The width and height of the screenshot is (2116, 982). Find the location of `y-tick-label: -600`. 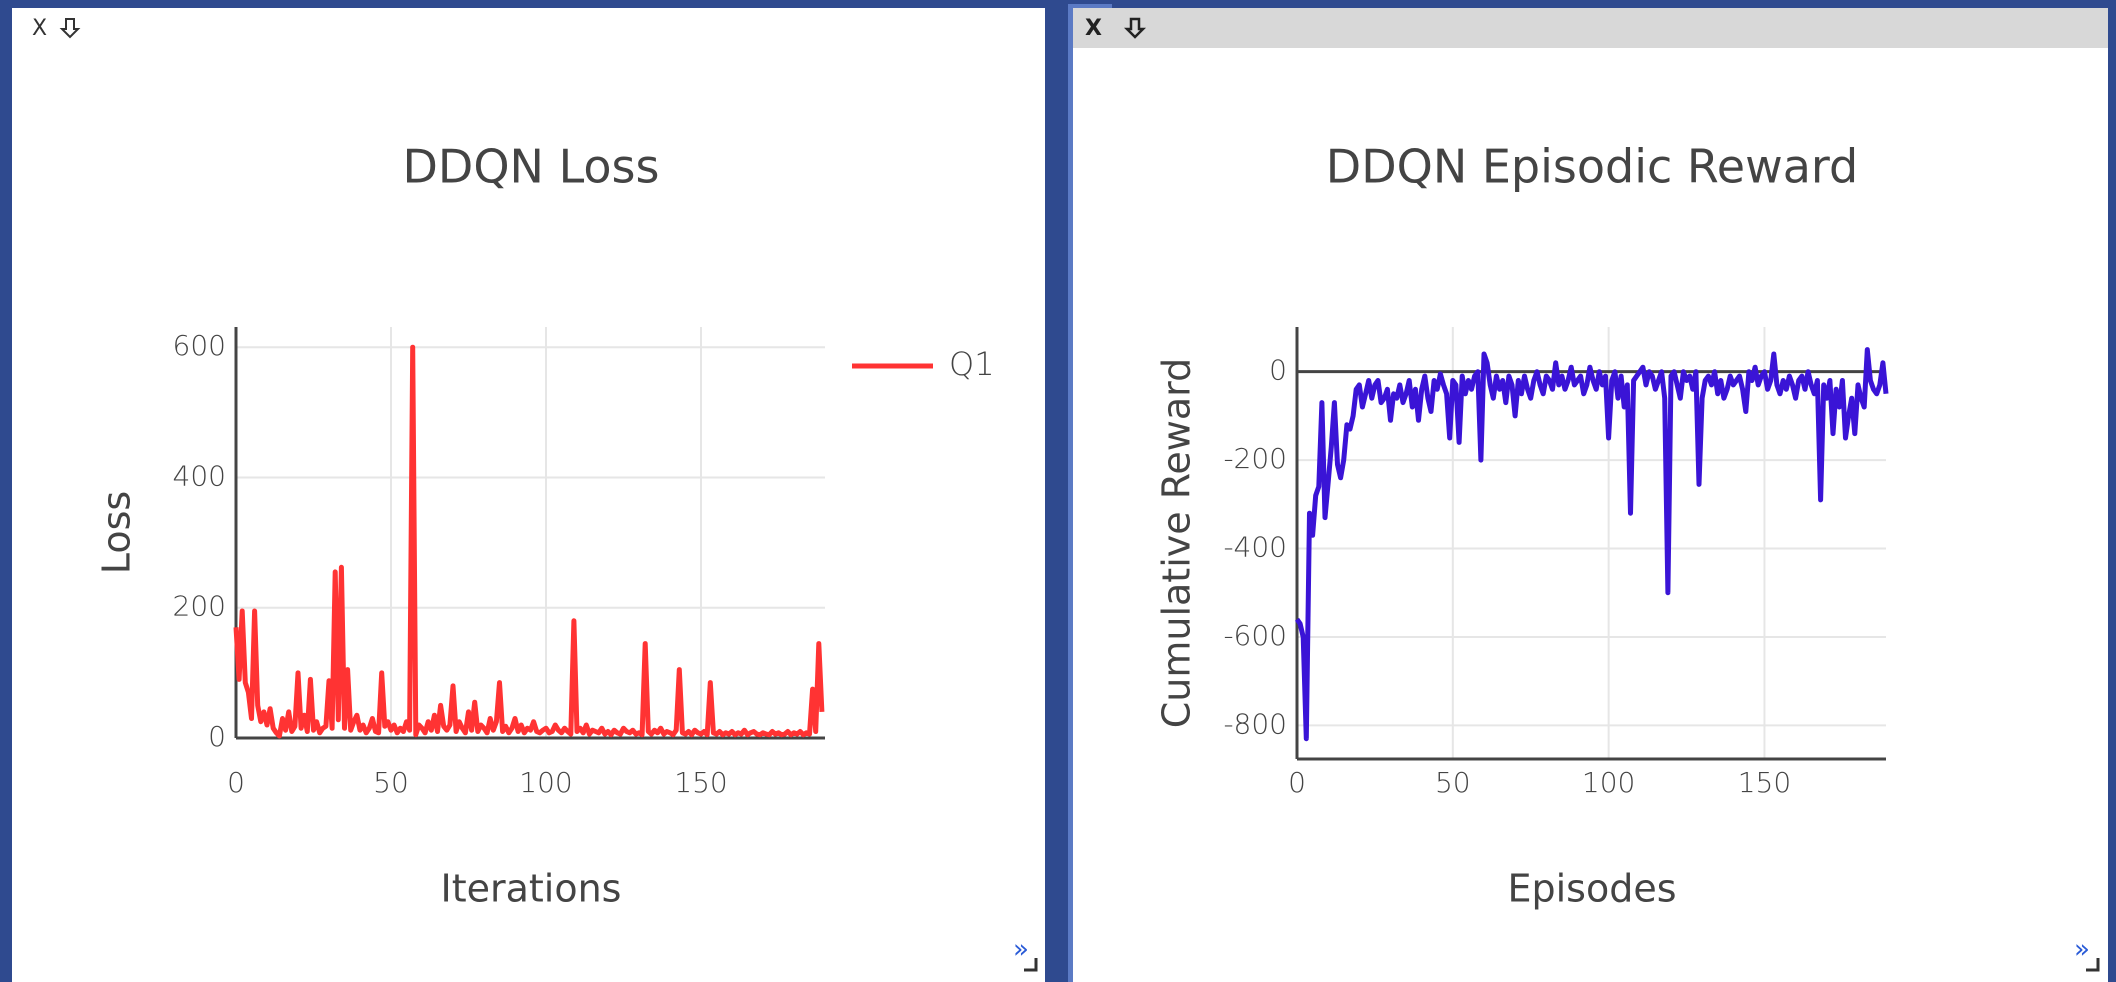

y-tick-label: -600 is located at coordinates (1255, 635).